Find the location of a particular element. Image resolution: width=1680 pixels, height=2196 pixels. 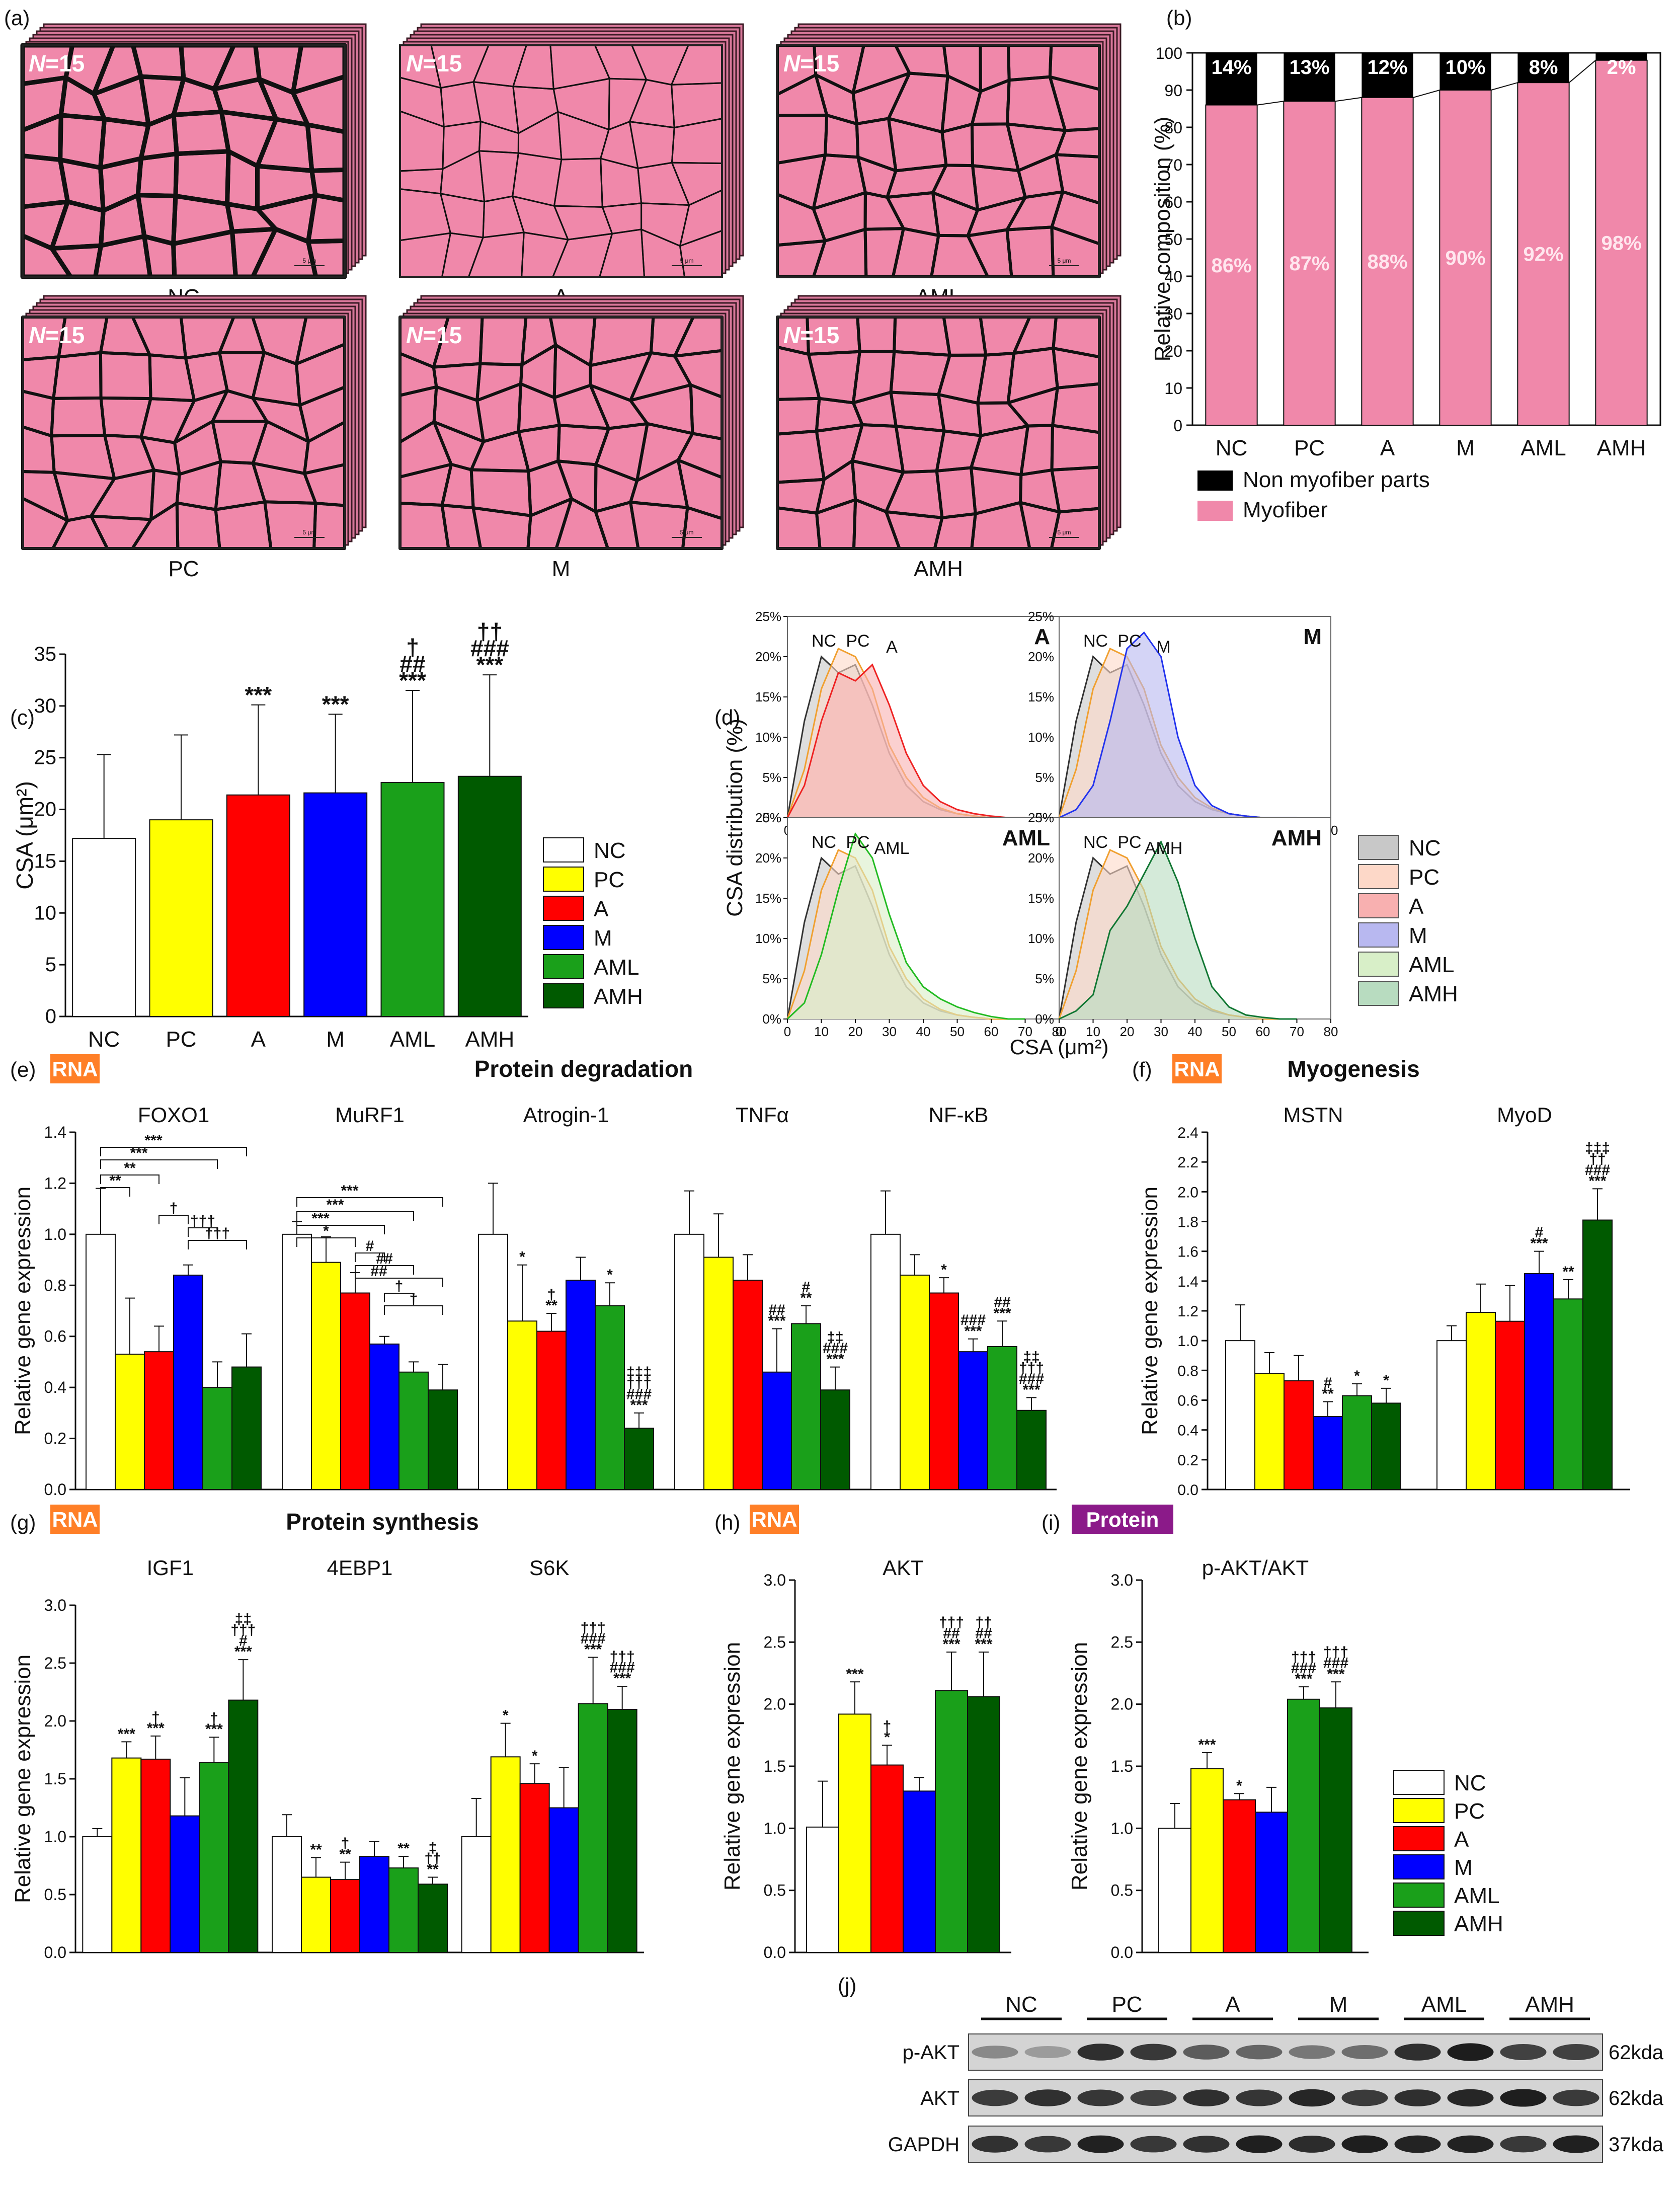

significance-mark: ## is located at coordinates (776, 1310).